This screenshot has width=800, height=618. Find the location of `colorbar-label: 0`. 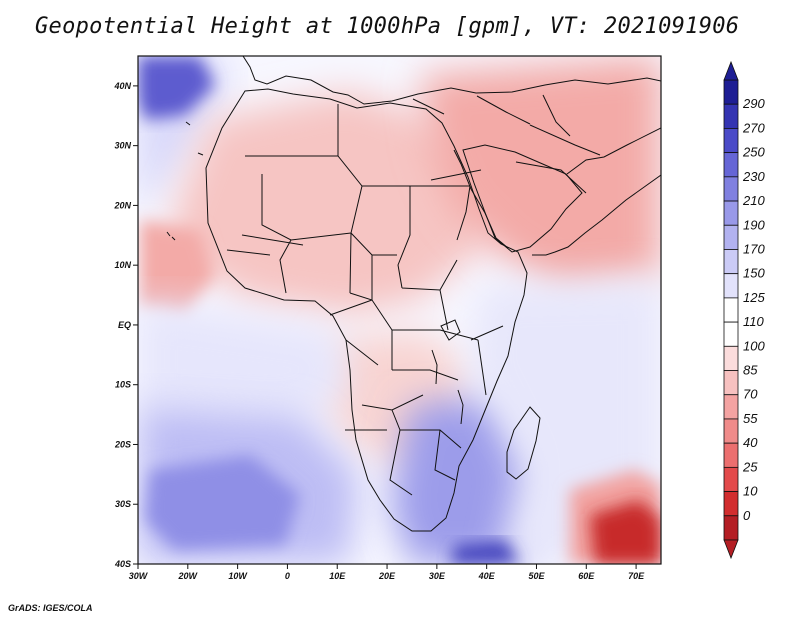

colorbar-label: 0 is located at coordinates (747, 515).